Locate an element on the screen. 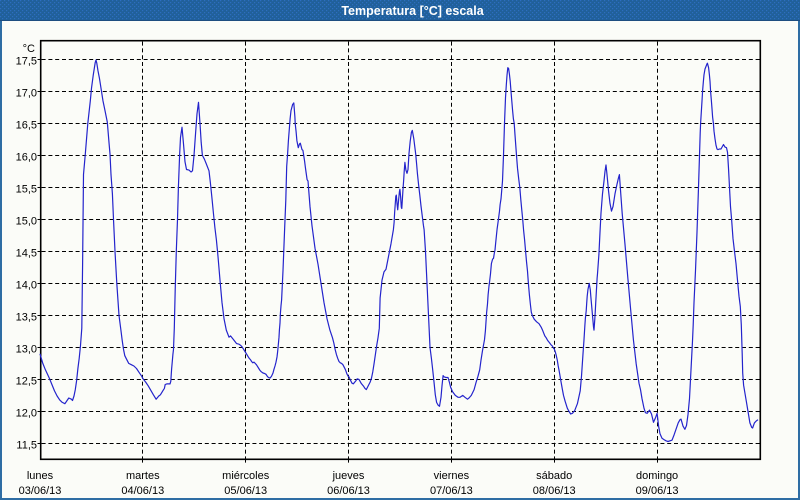  svg-text: 14,0 is located at coordinates (26, 286).